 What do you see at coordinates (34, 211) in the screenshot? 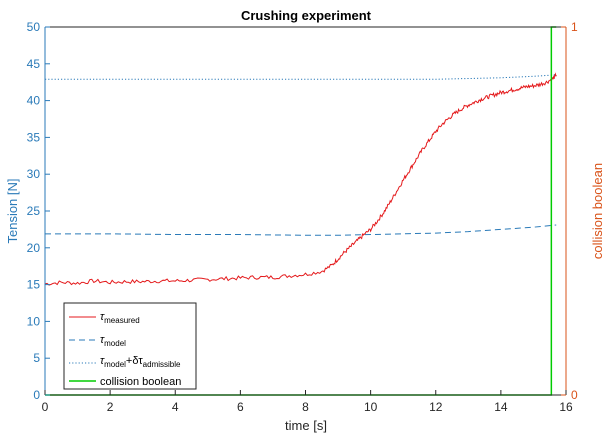
I see `left-y-tick-label: 25` at bounding box center [34, 211].